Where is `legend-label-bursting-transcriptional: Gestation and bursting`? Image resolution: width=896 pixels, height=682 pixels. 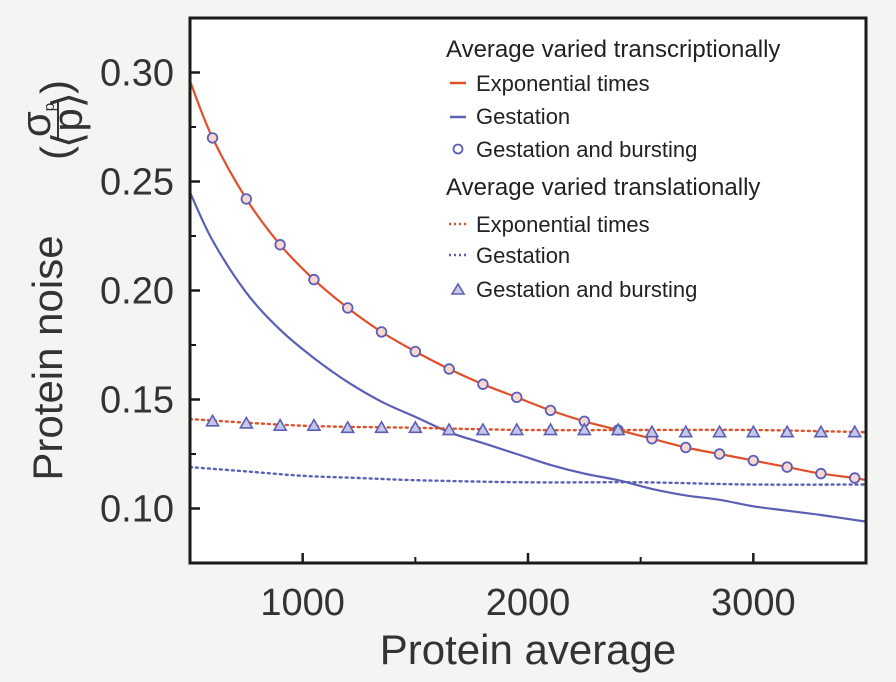 legend-label-bursting-transcriptional: Gestation and bursting is located at coordinates (586, 149).